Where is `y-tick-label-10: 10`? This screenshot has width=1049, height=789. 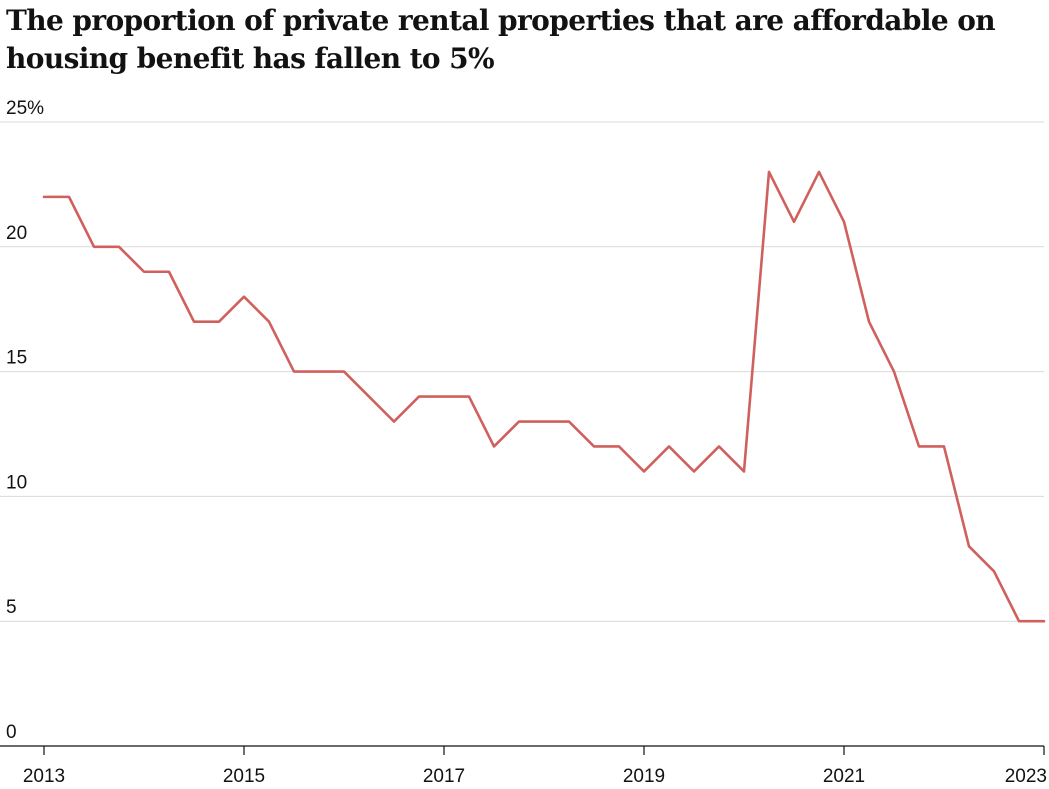 y-tick-label-10: 10 is located at coordinates (16, 482).